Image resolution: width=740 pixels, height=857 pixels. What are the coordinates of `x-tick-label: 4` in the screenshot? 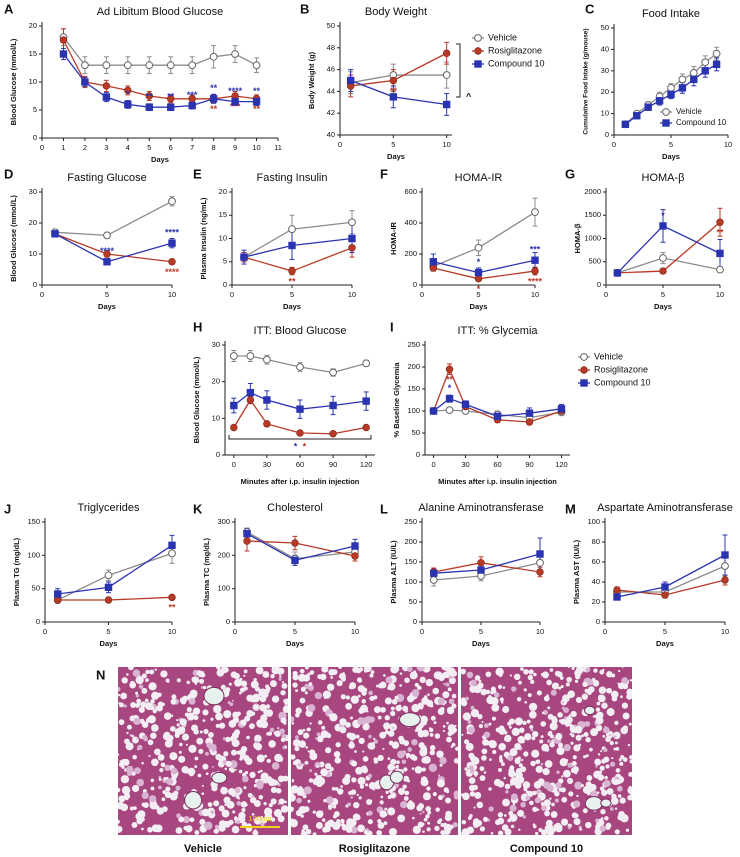 It's located at (128, 147).